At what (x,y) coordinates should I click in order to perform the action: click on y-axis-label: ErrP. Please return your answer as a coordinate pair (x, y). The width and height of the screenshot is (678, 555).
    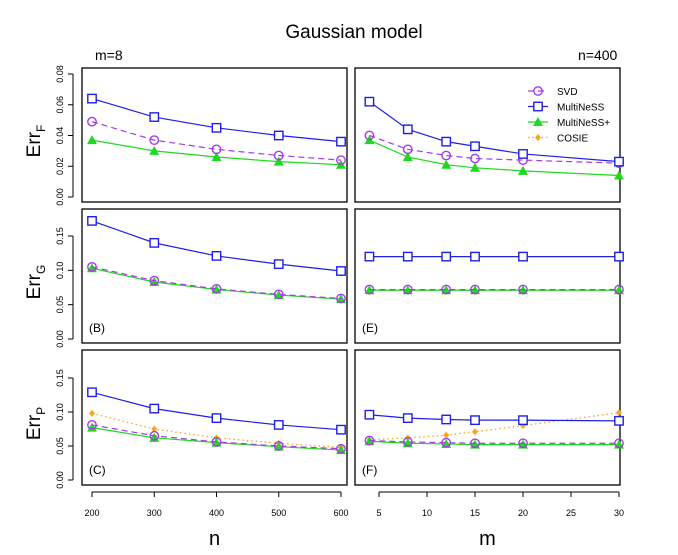
    Looking at the image, I should click on (36, 423).